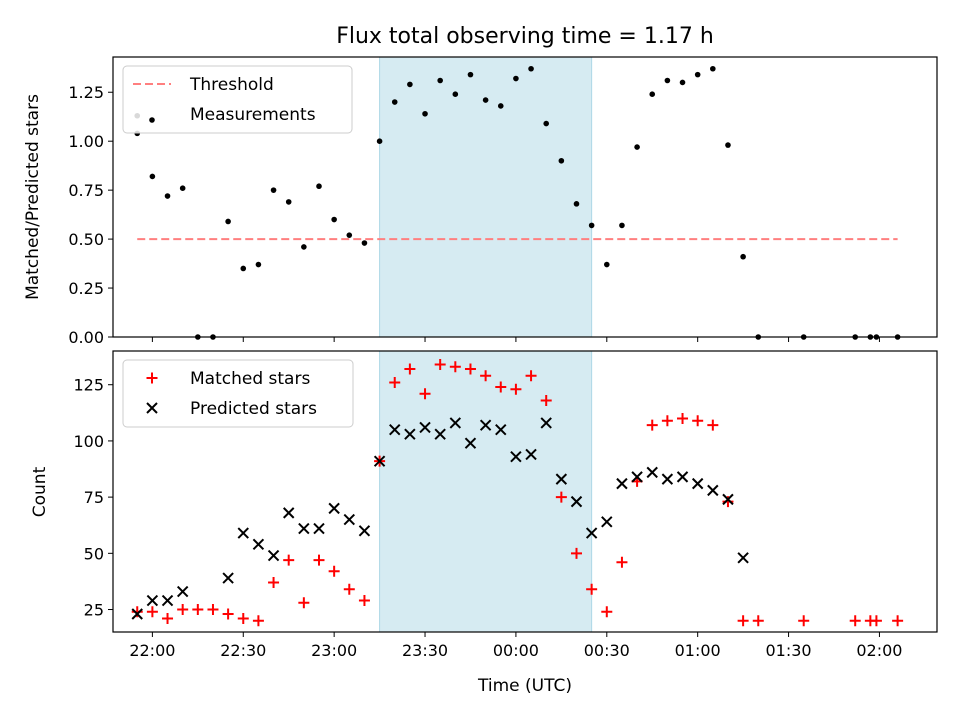 Image resolution: width=960 pixels, height=720 pixels. I want to click on x-tick-label: 01:00, so click(698, 650).